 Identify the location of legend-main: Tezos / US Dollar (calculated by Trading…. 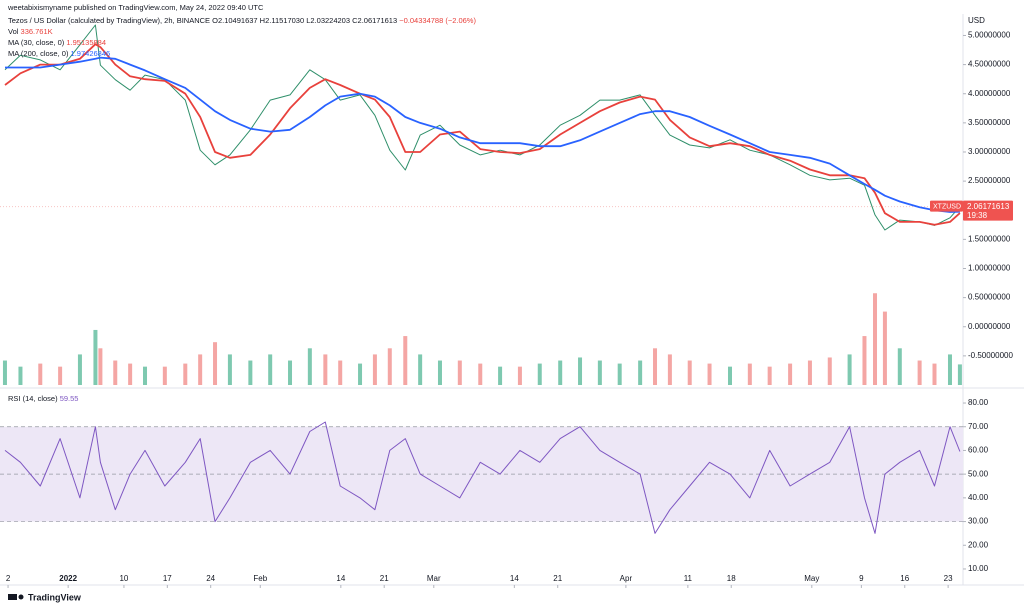
(242, 20).